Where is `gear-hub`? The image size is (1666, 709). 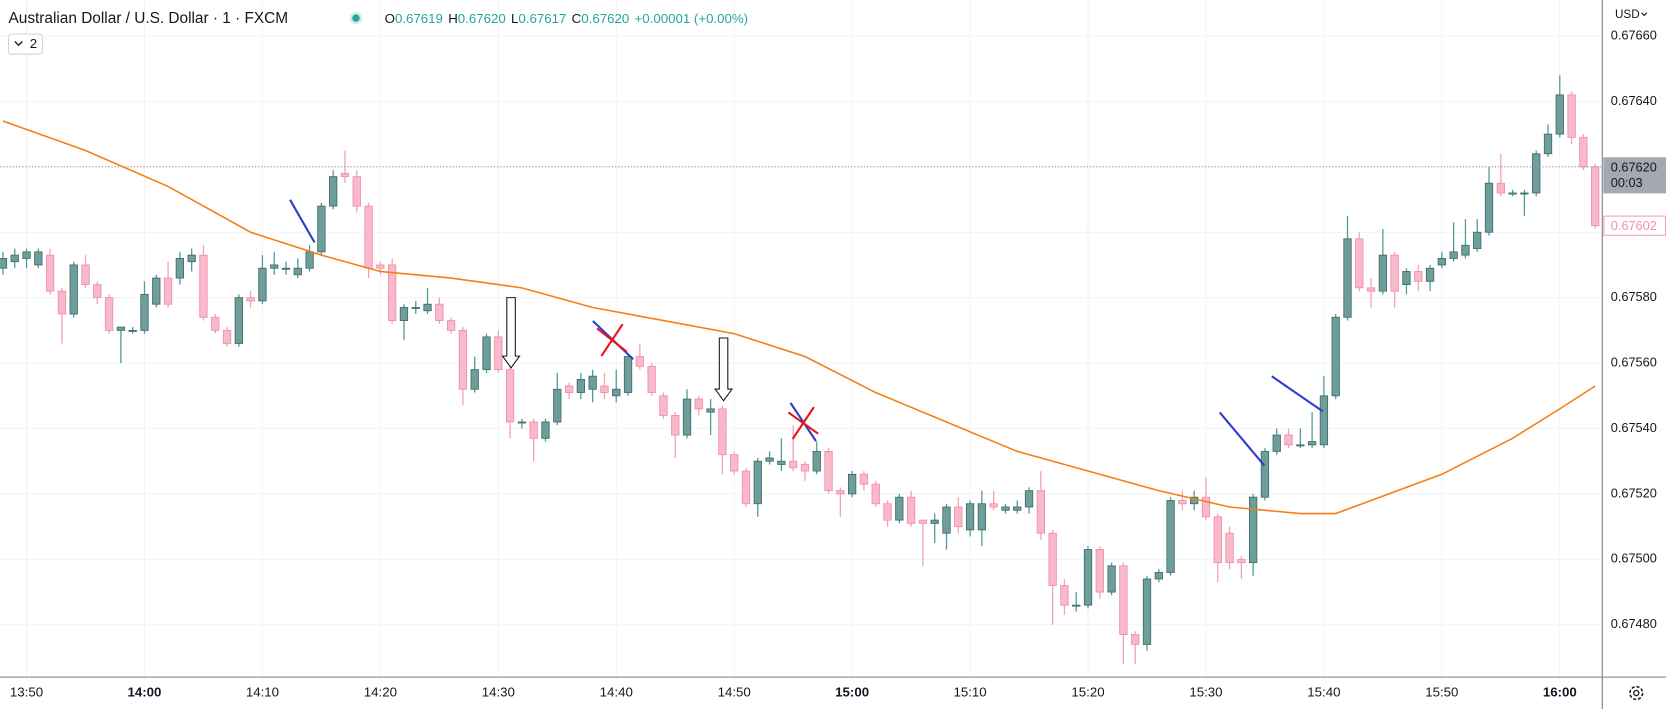 gear-hub is located at coordinates (1636, 693).